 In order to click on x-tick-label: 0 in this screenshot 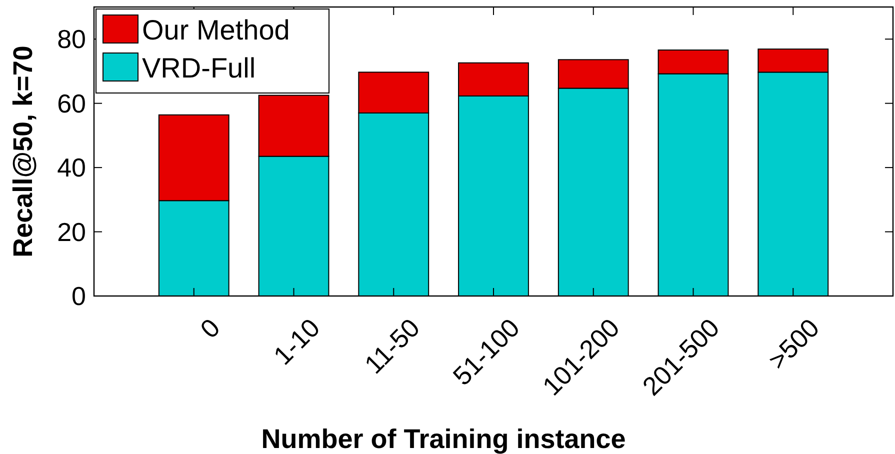, I will do `click(210, 328)`.